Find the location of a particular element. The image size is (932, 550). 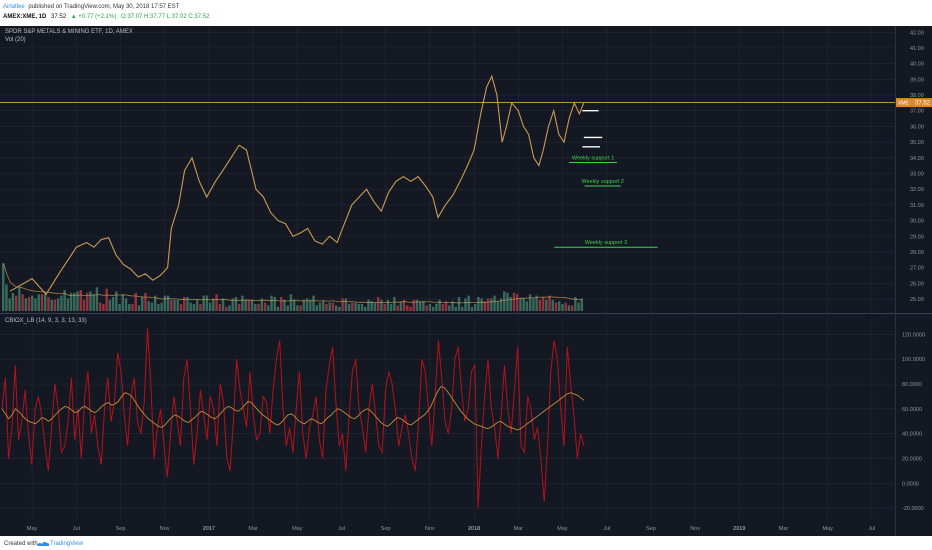

author-link: Airlatlee is located at coordinates (14, 7).